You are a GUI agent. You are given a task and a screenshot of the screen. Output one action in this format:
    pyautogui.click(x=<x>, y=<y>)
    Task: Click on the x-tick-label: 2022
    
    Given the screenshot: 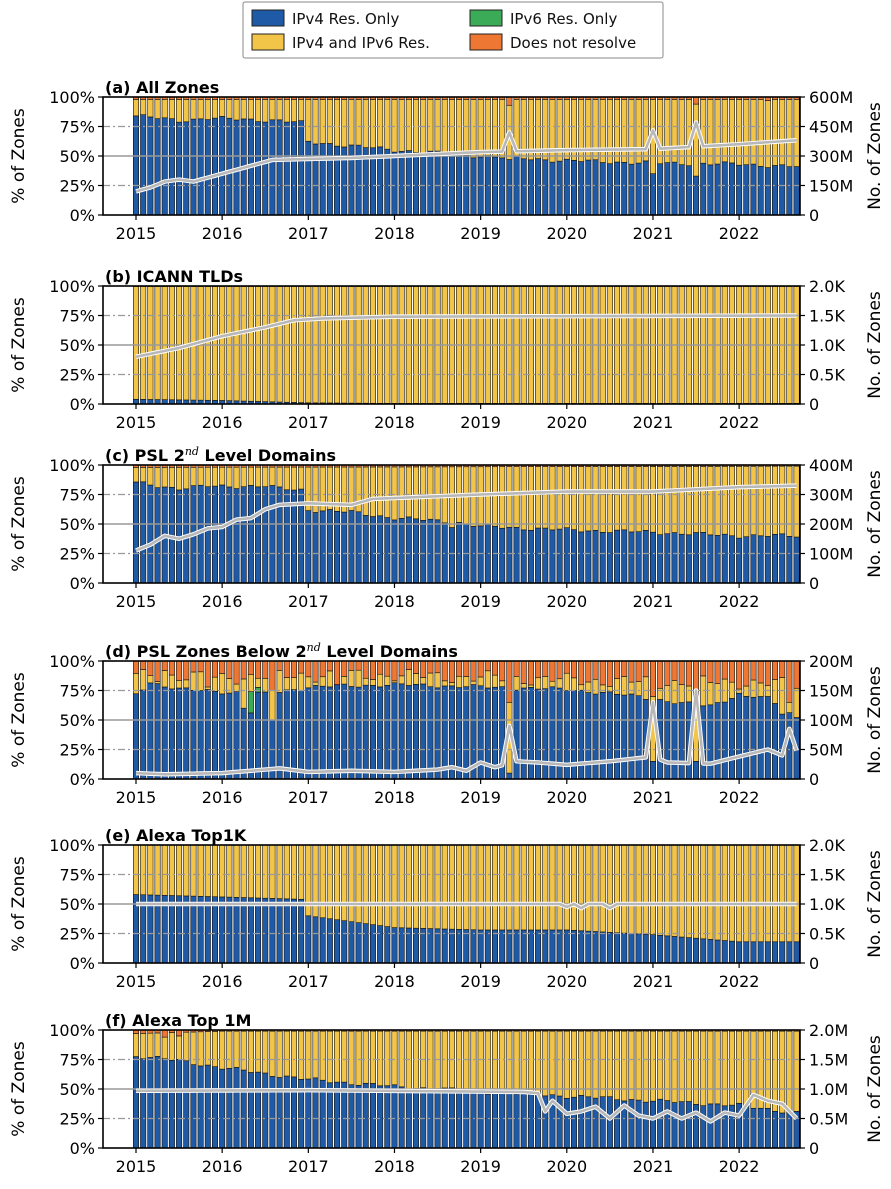 What is the action you would take?
    pyautogui.click(x=739, y=601)
    